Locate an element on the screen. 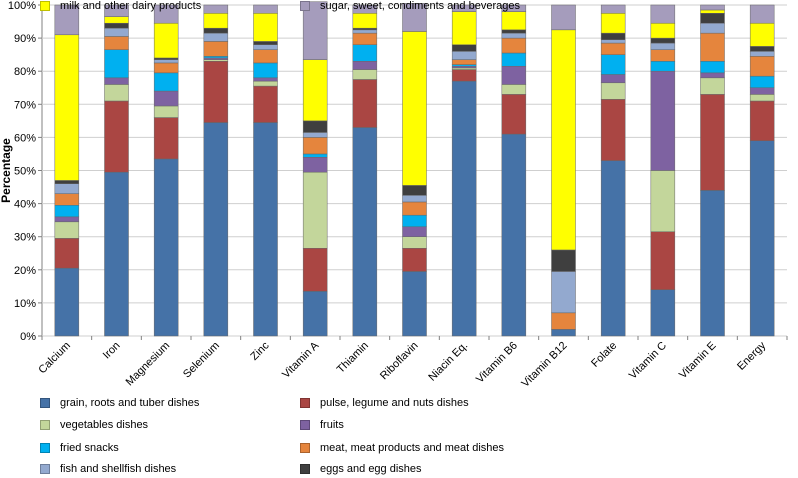 This screenshot has width=798, height=478. y-tick-label: 60% is located at coordinates (25, 138).